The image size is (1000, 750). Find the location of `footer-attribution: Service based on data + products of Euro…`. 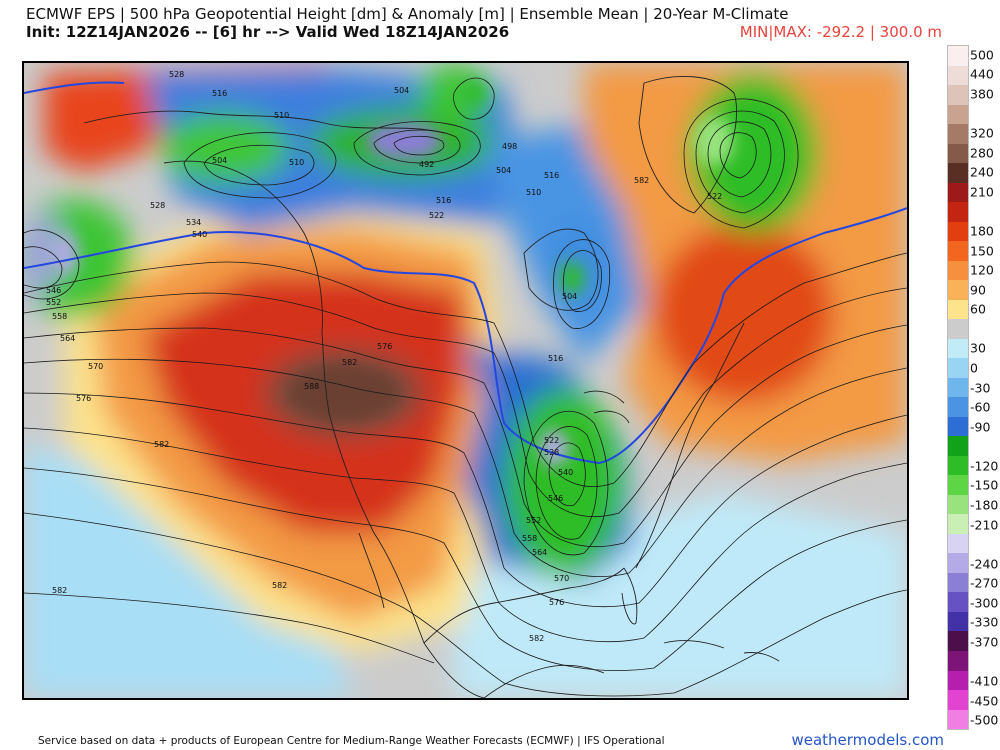

footer-attribution: Service based on data + products of Euro… is located at coordinates (351, 741).